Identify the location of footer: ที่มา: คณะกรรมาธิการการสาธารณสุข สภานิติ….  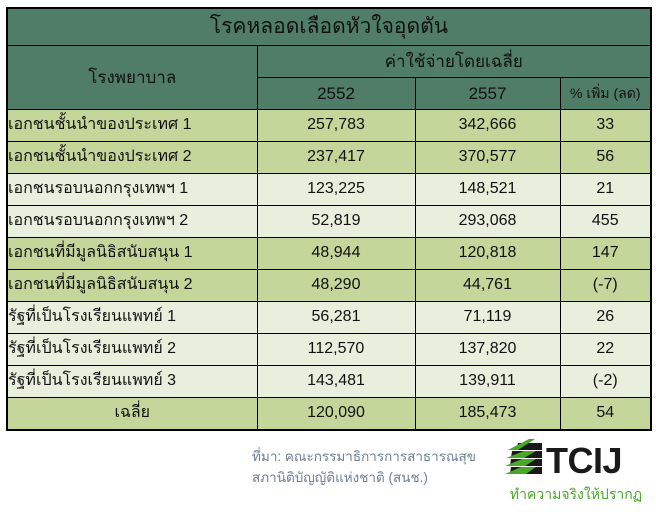
(328, 473).